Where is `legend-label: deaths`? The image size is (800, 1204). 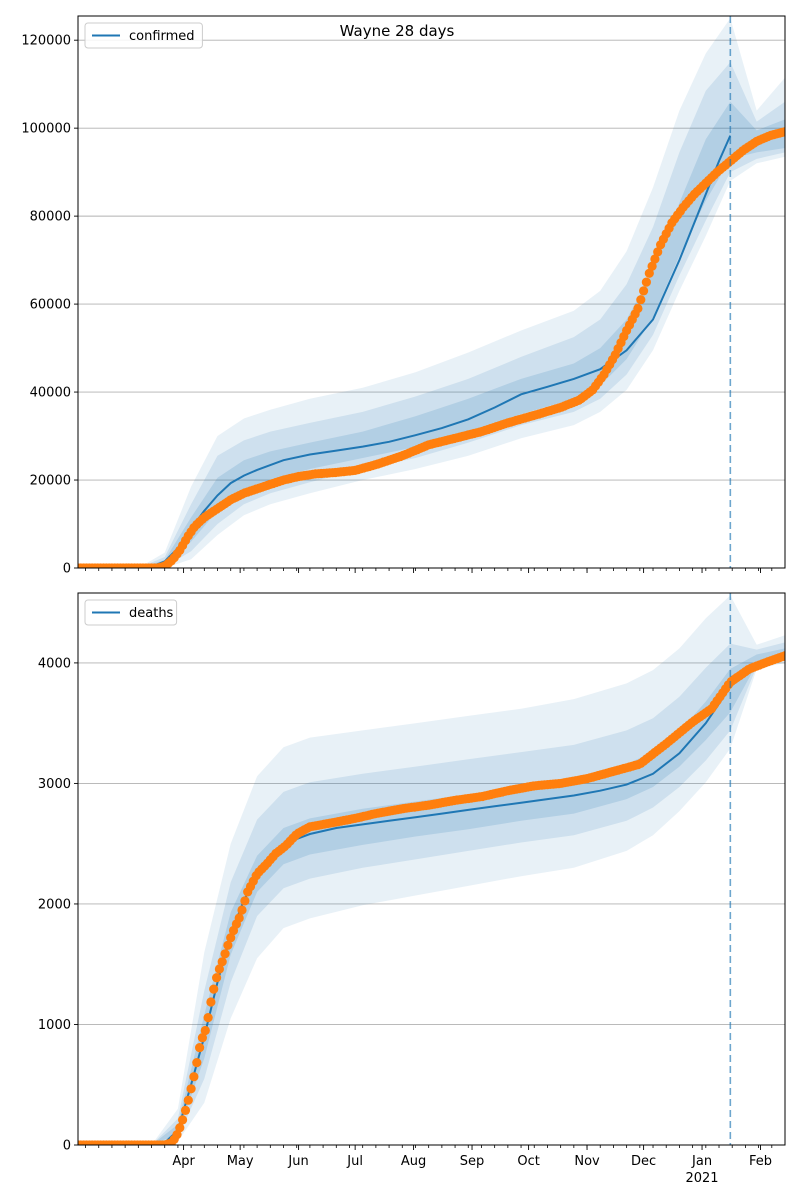
legend-label: deaths is located at coordinates (151, 613).